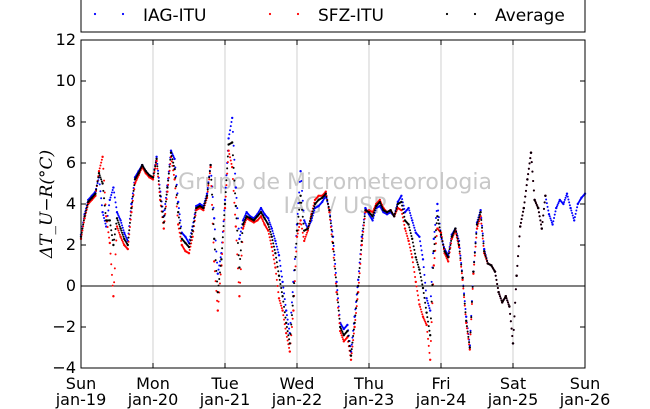  I want to click on x-tick-label-date: jan-26, so click(585, 399).